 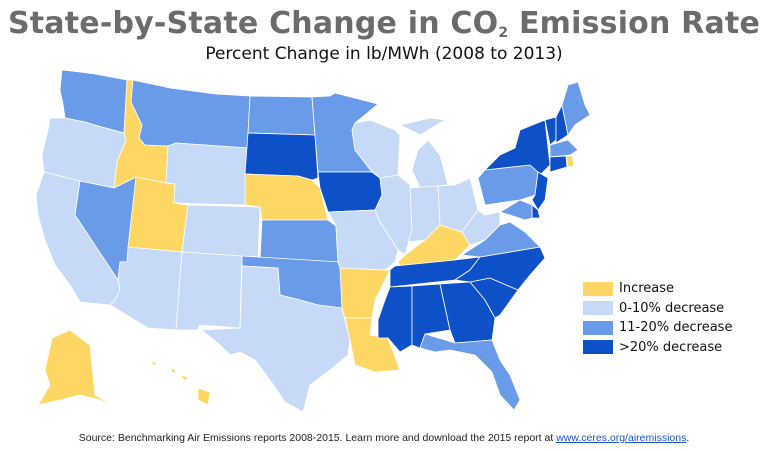 I want to click on state-IA, so click(x=350, y=192).